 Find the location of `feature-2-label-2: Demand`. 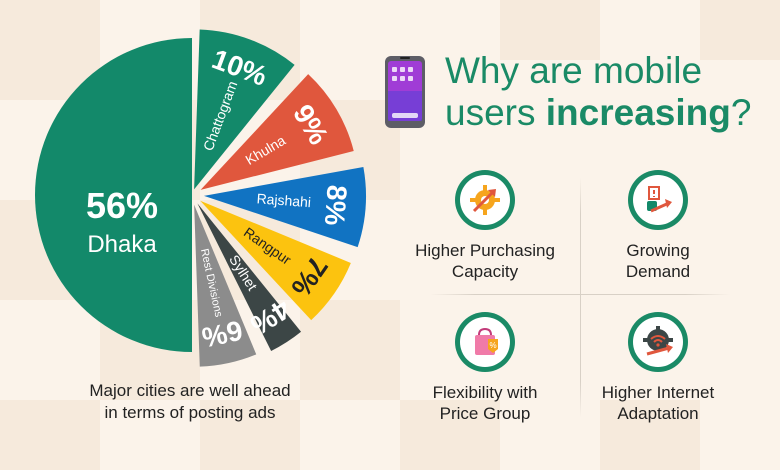

feature-2-label-2: Demand is located at coordinates (658, 271).